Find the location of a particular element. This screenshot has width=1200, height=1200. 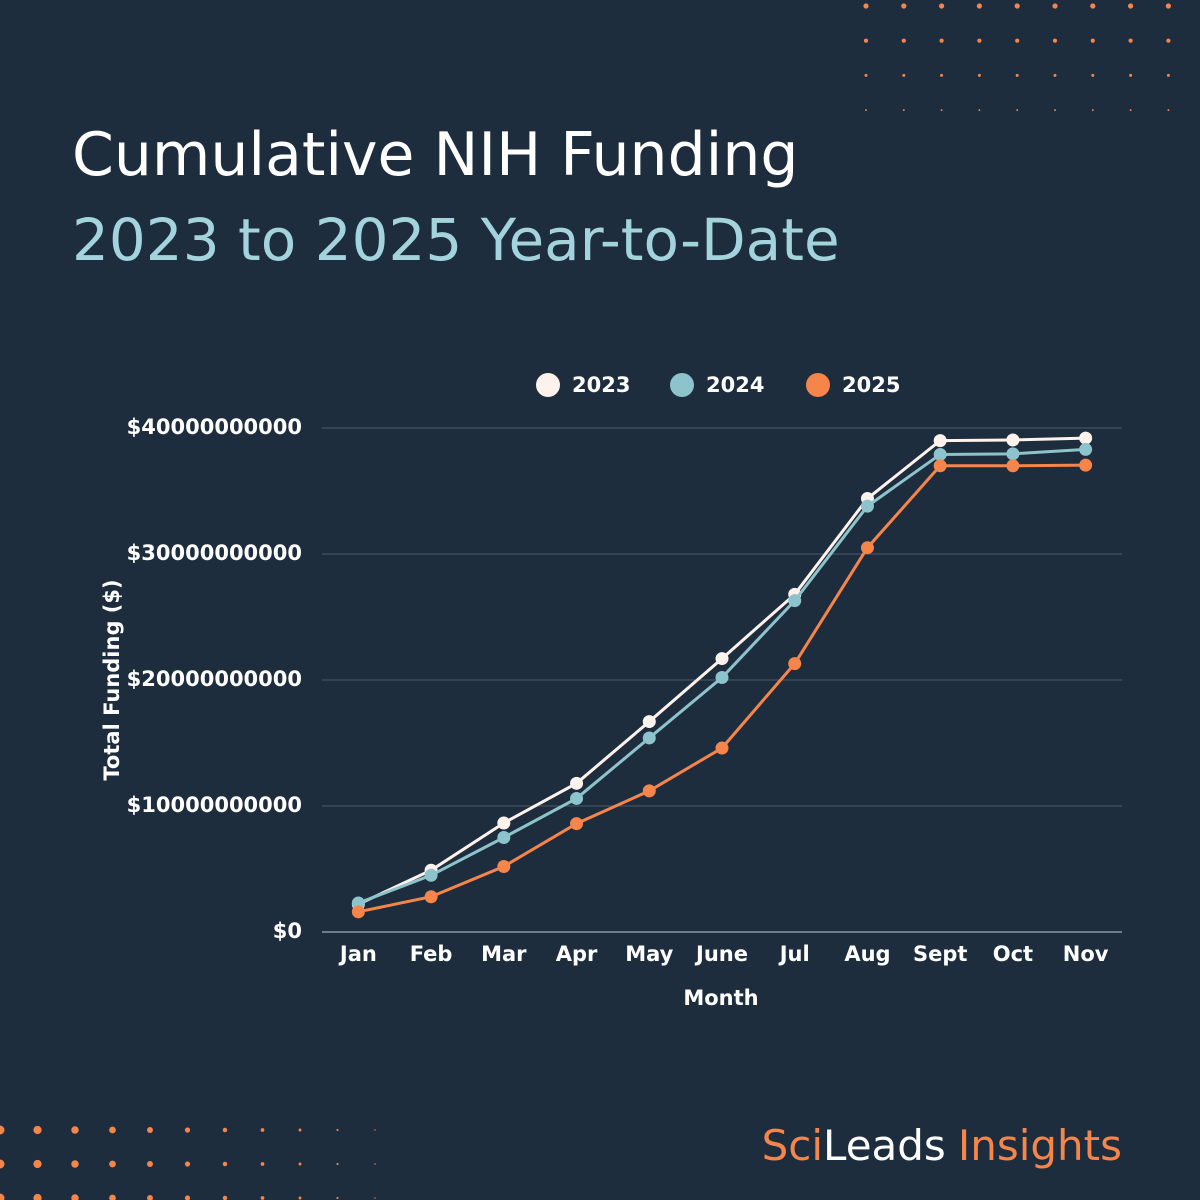

y-tick-label: $40000000000 is located at coordinates (214, 427).